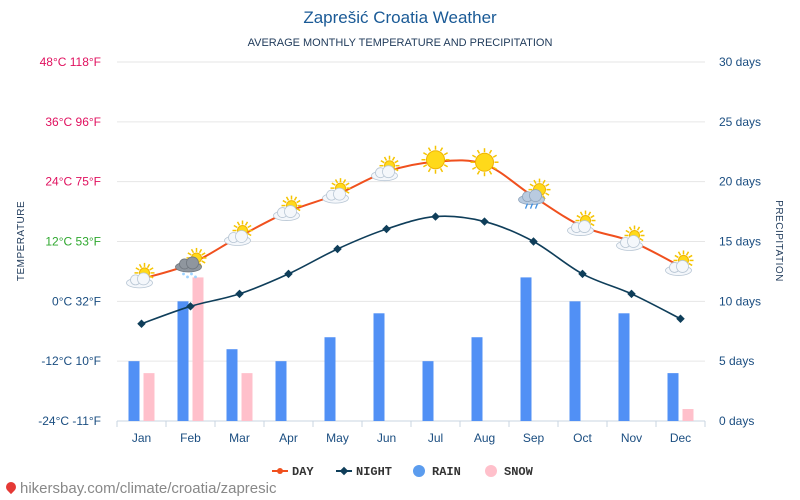 This screenshot has width=800, height=500. I want to click on month-label: Nov, so click(631, 438).